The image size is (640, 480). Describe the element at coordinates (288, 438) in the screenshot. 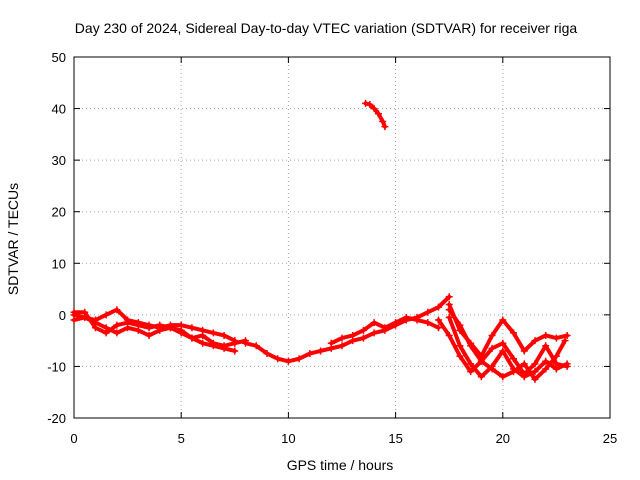

I see `x-tick-label: 10` at that location.